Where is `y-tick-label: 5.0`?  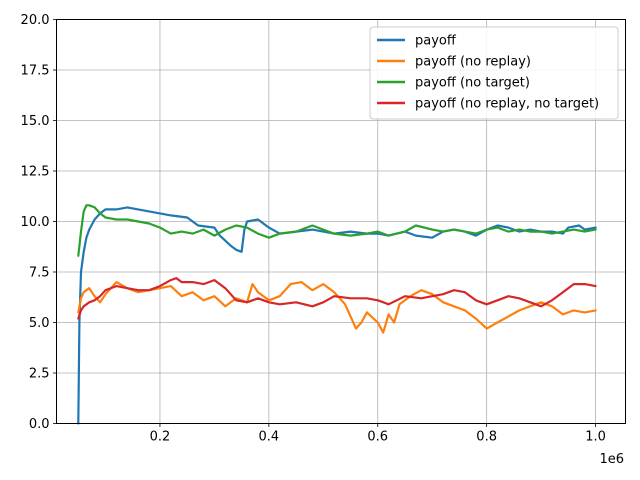
y-tick-label: 5.0 is located at coordinates (39, 323).